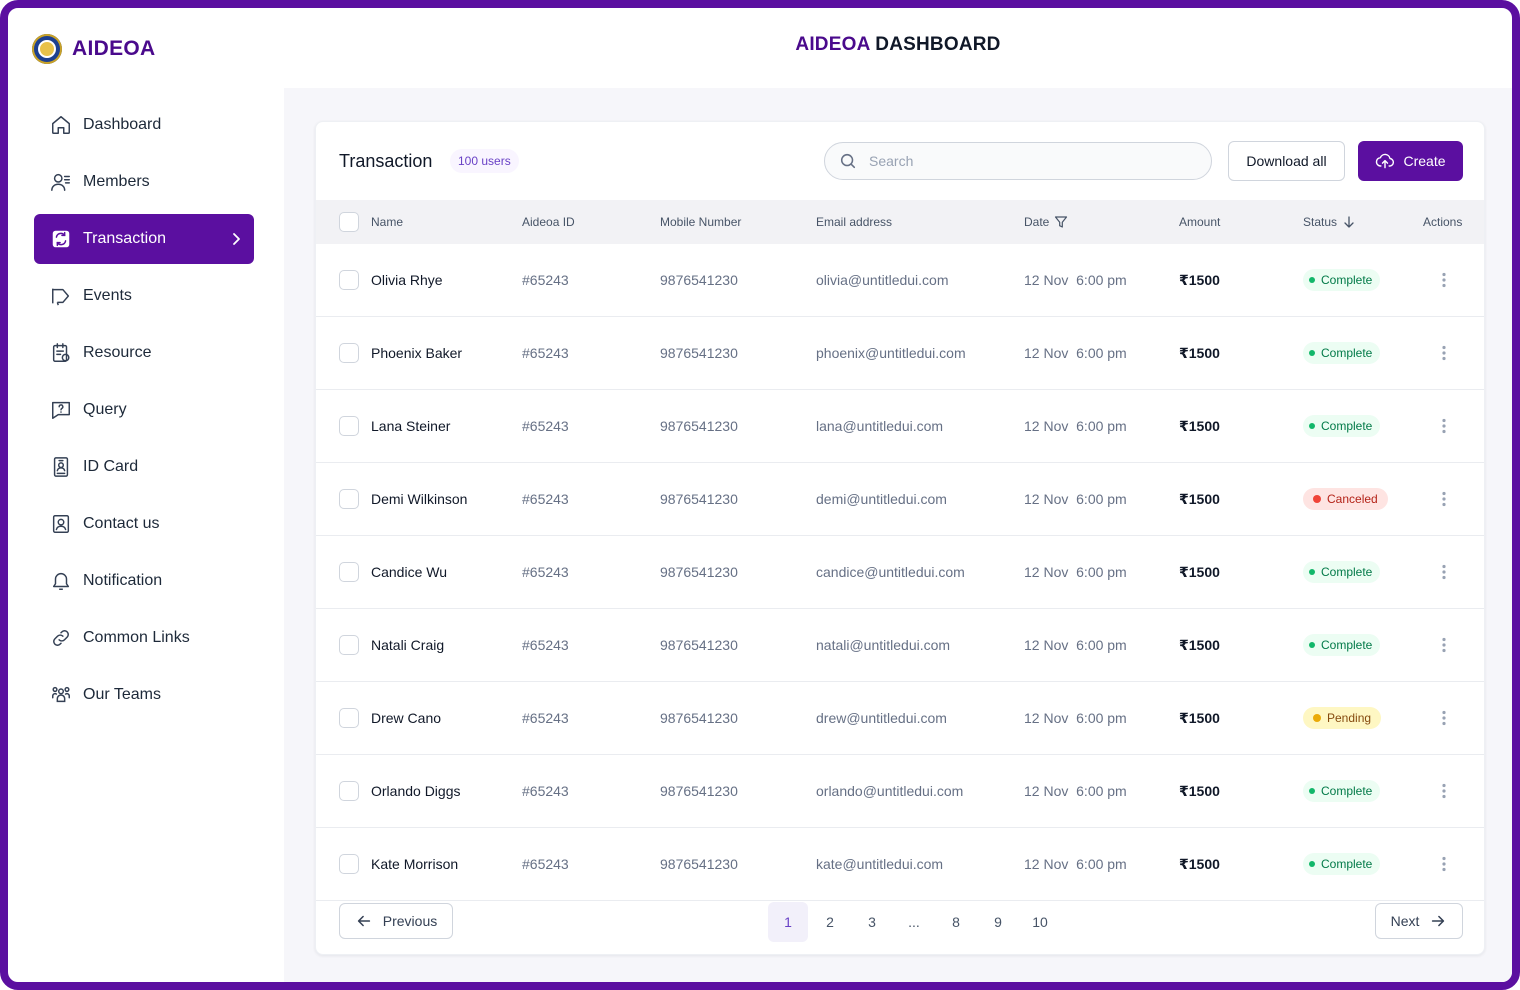 The width and height of the screenshot is (1520, 990). Describe the element at coordinates (1385, 161) in the screenshot. I see `cloud-upload-icon` at that location.